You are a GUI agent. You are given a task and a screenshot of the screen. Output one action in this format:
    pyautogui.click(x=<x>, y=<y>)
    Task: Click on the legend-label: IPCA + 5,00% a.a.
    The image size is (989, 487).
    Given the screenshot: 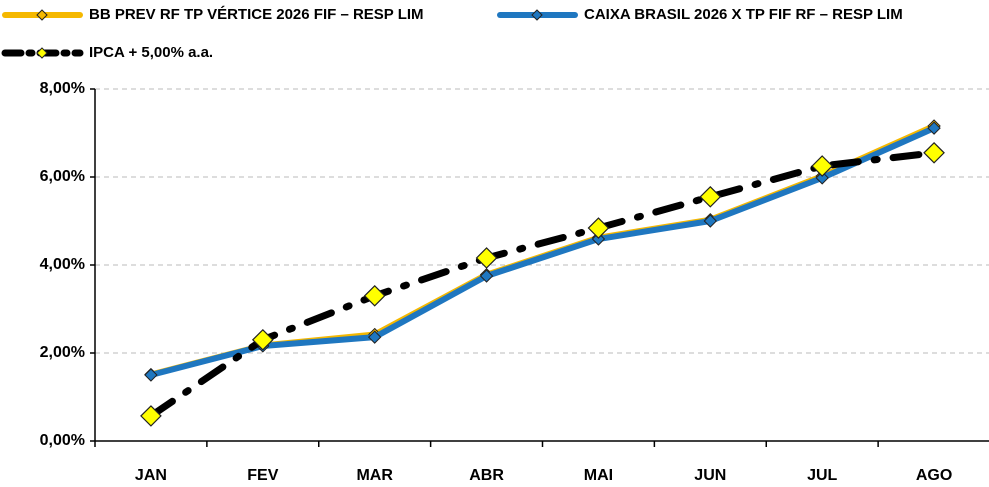 What is the action you would take?
    pyautogui.click(x=151, y=52)
    